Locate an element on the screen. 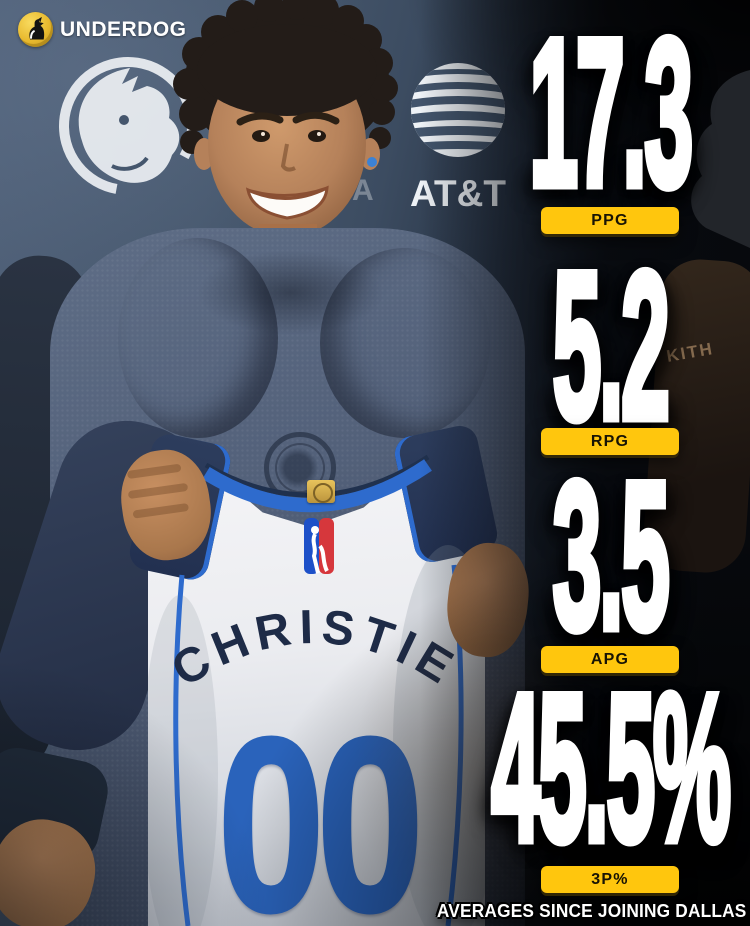 The height and width of the screenshot is (926, 750). stat-value-apg: 3.5 is located at coordinates (611, 555).